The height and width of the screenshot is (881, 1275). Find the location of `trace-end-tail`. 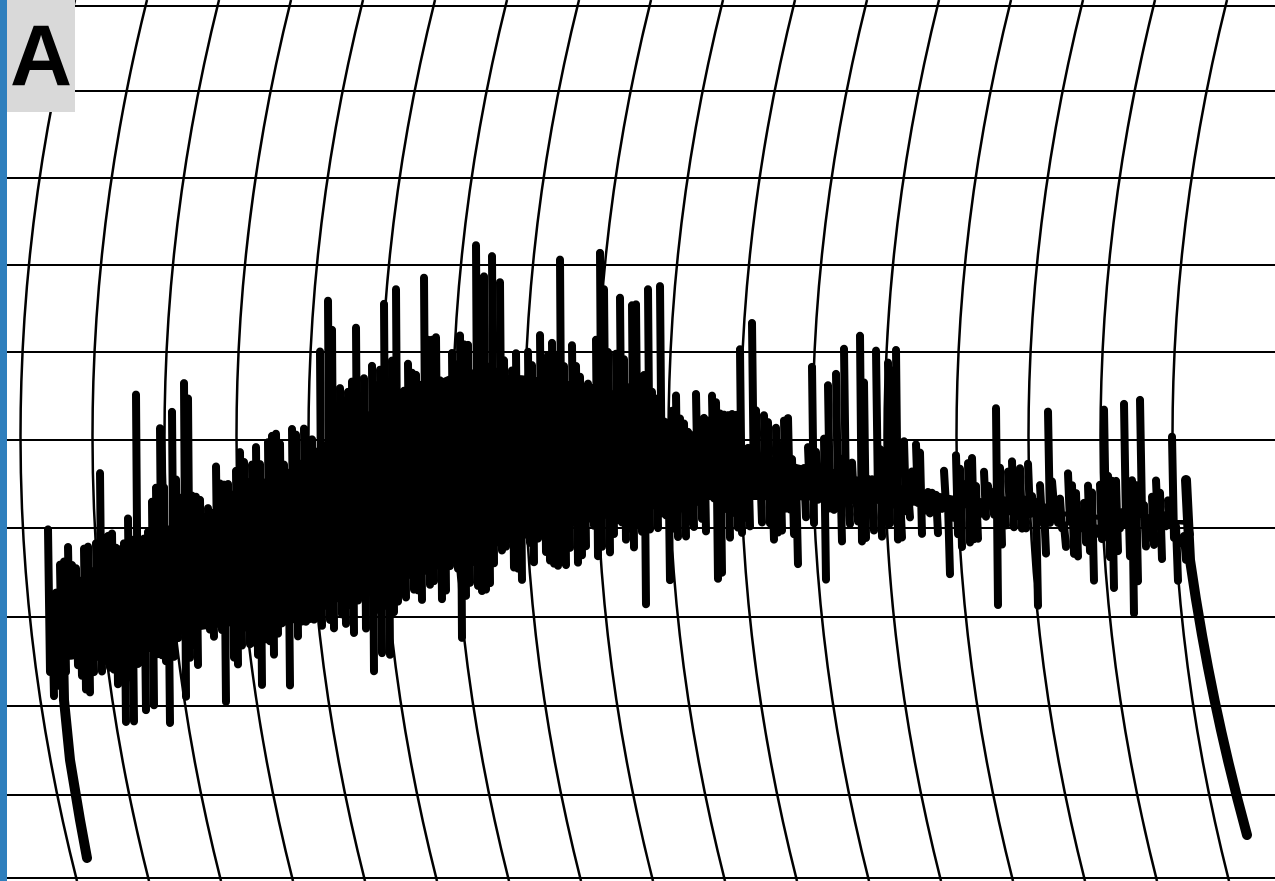

trace-end-tail is located at coordinates (1216, 657).